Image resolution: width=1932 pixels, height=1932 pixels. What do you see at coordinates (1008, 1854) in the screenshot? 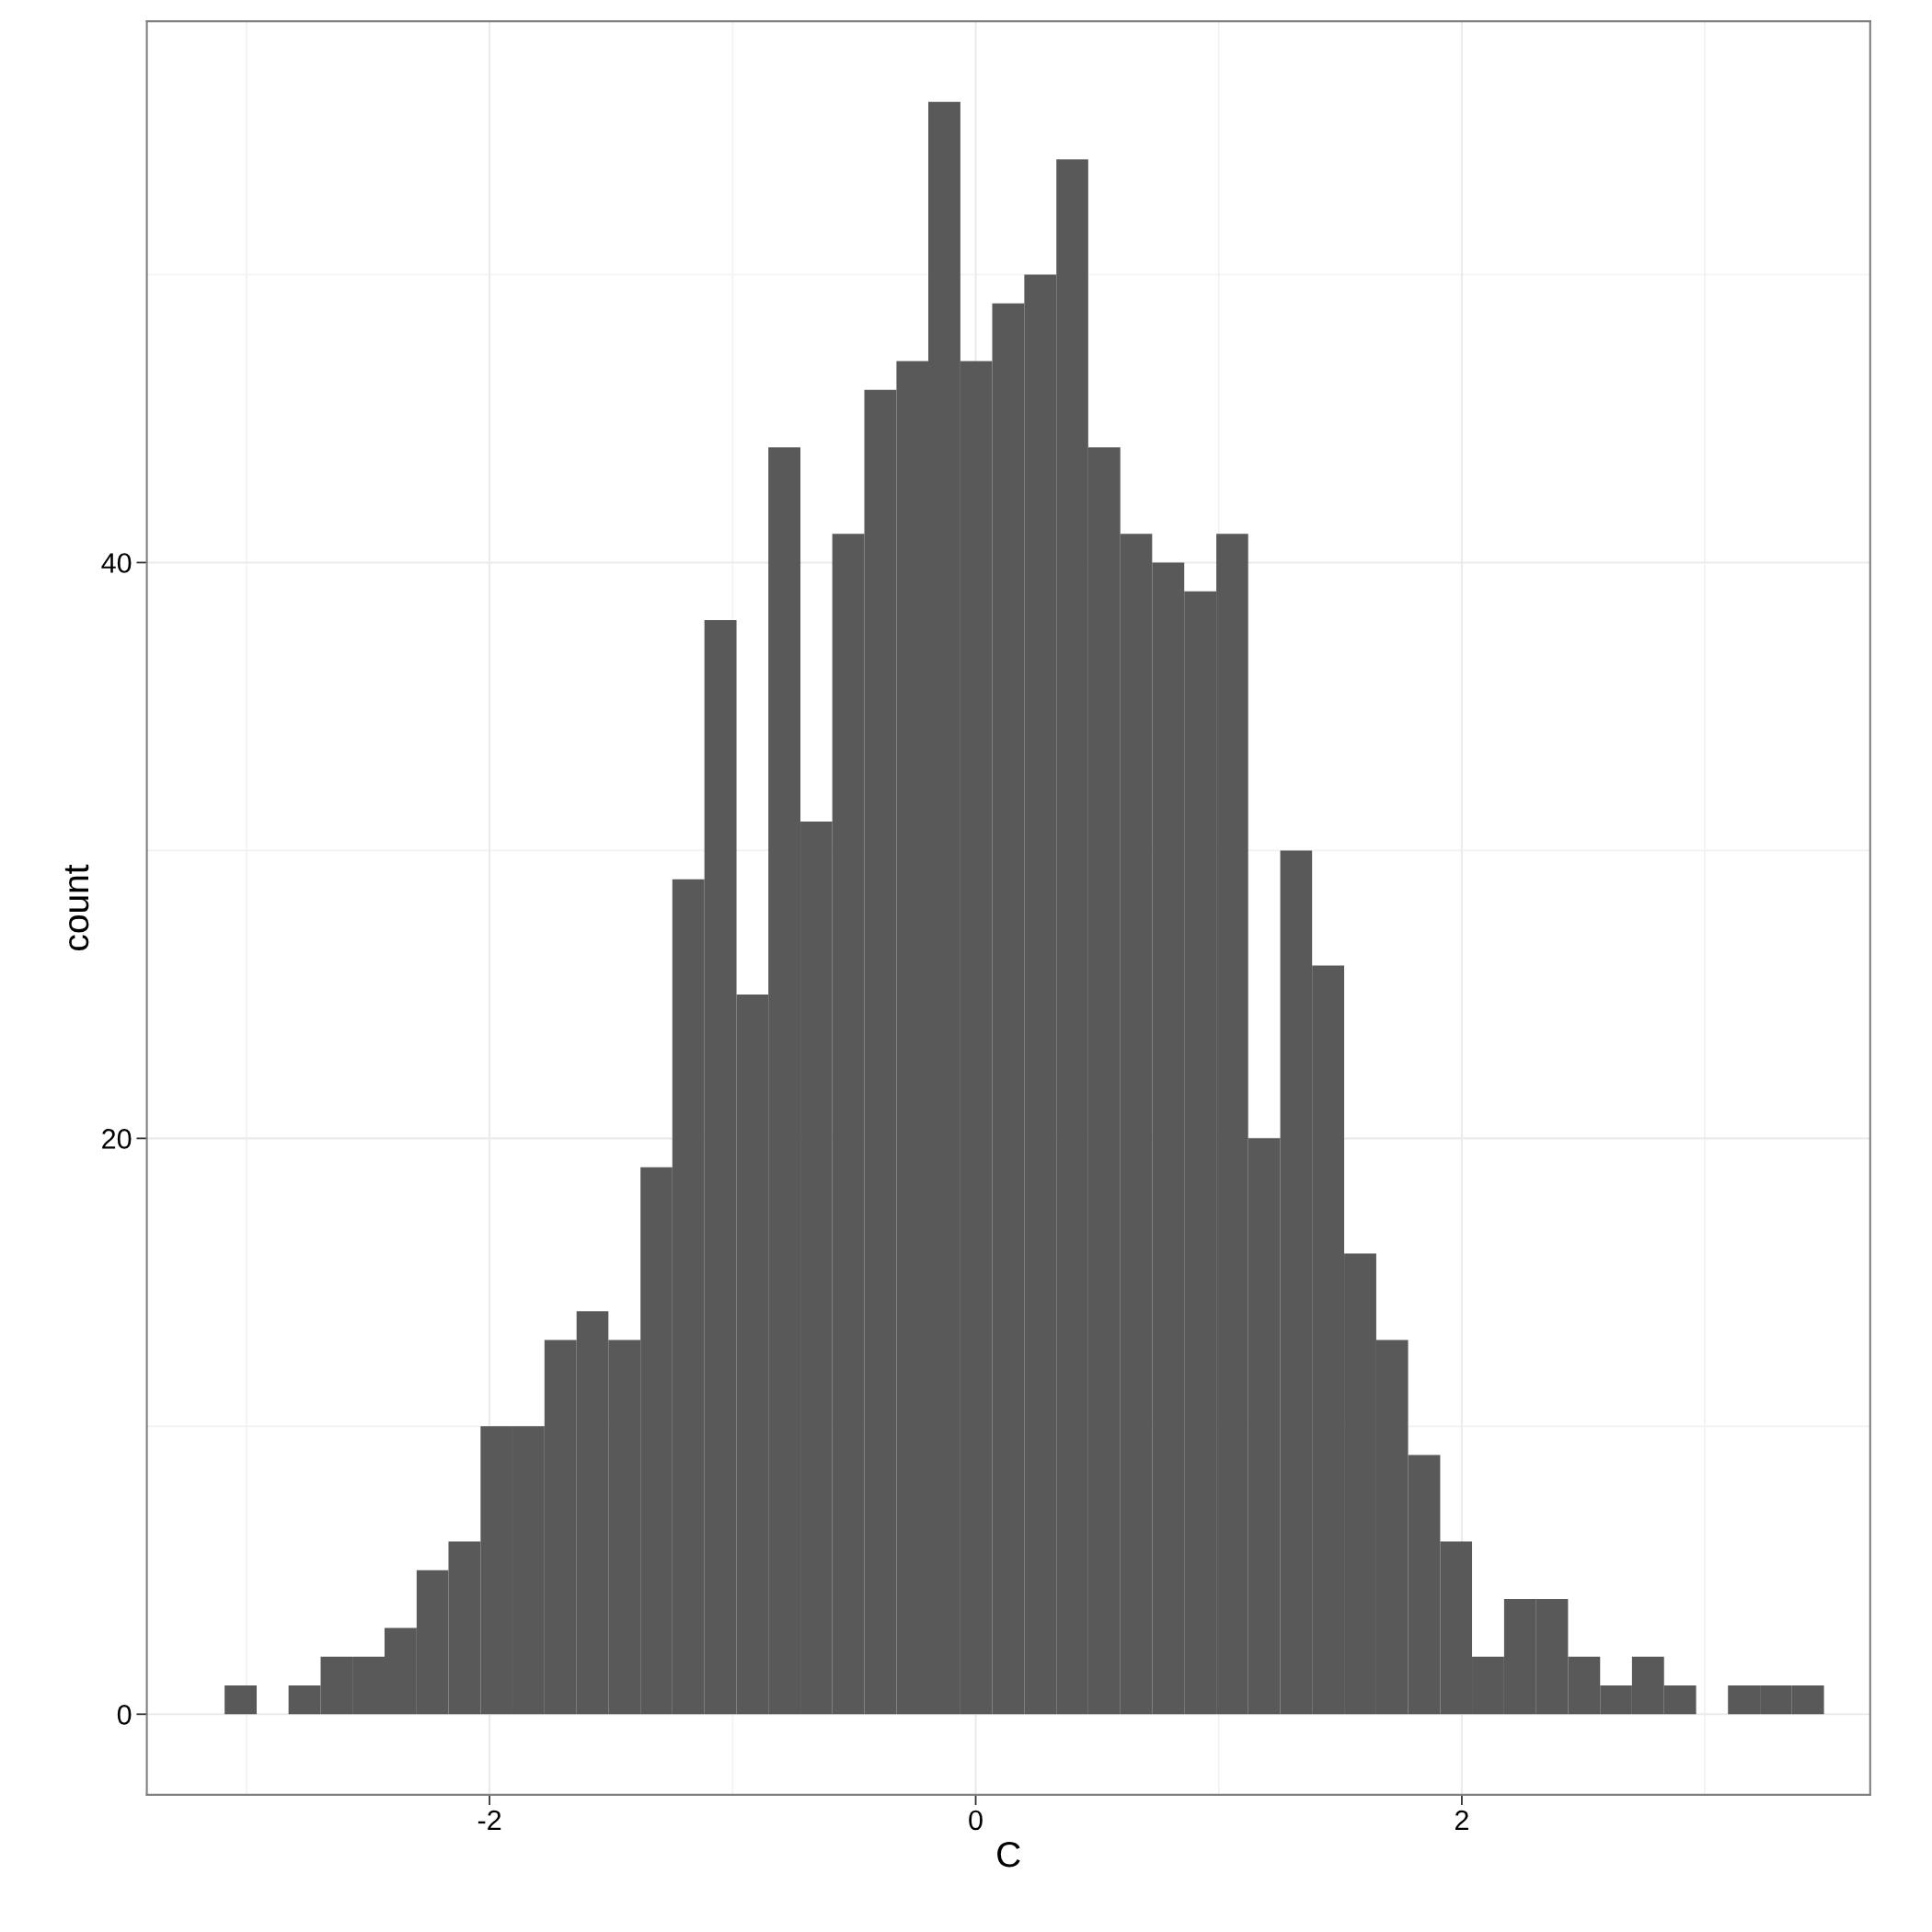
I see `x-axis-title: C` at bounding box center [1008, 1854].